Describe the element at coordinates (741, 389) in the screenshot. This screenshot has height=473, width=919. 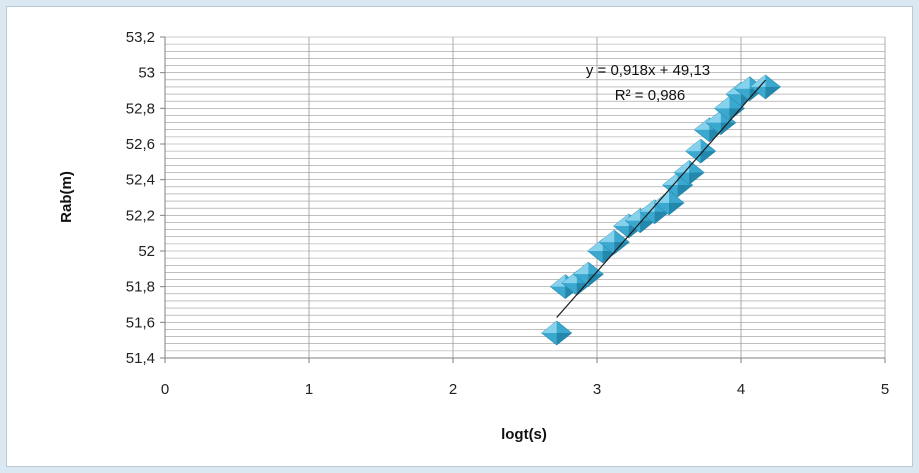
I see `x-tick-label: 4` at that location.